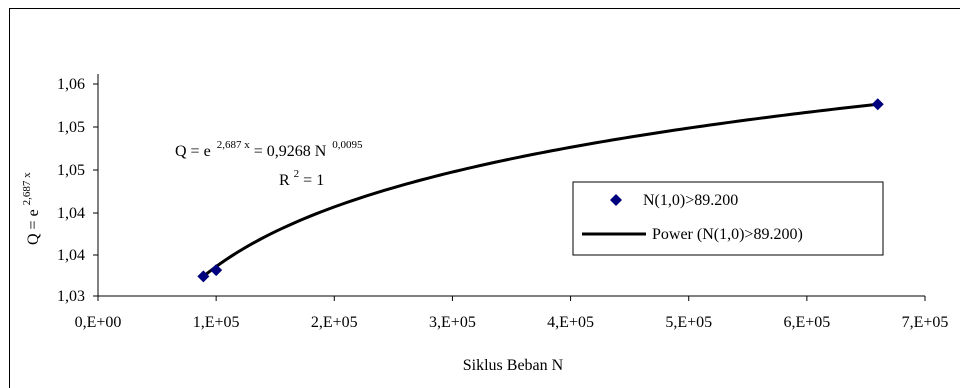 Image resolution: width=961 pixels, height=388 pixels. I want to click on x-tick-label: 7,E+05, so click(925, 322).